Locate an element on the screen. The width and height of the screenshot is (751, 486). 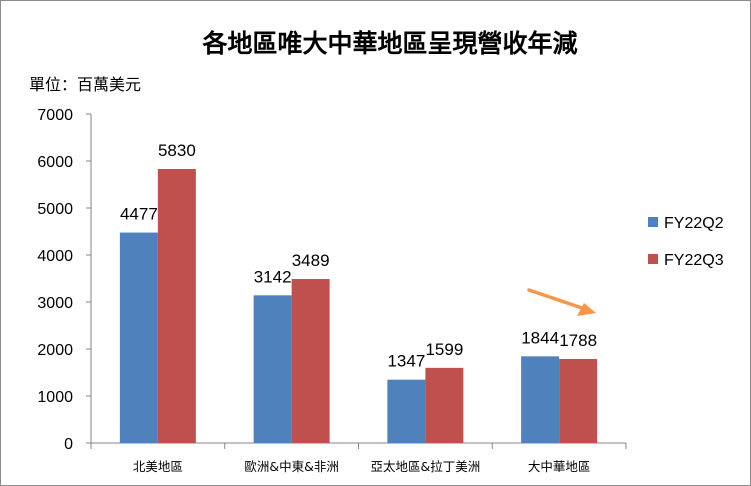
legend-label: FY22Q2 is located at coordinates (694, 223).